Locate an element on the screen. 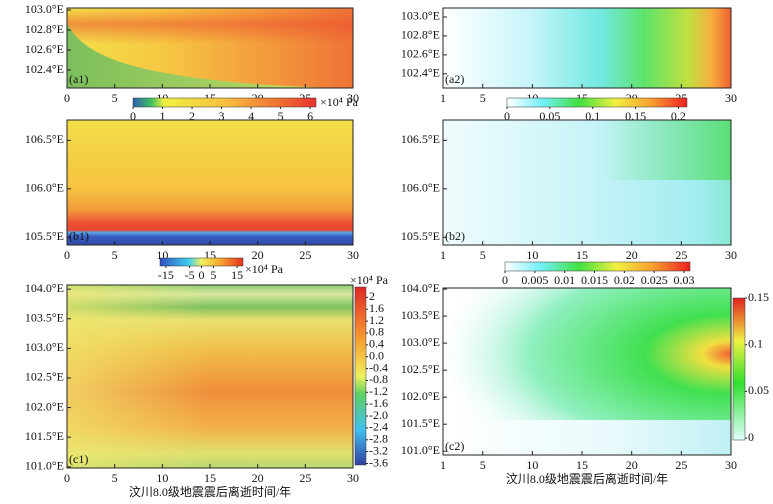  colorbar-tick-label: 0.8 is located at coordinates (376, 332).